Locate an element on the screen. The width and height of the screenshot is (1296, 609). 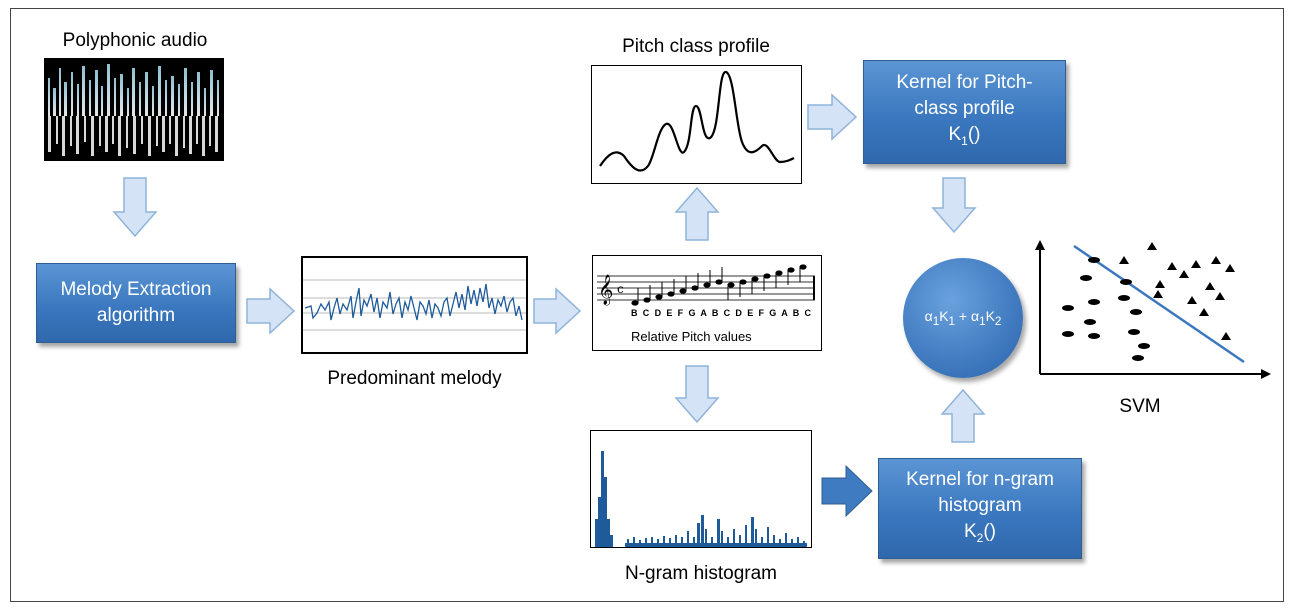
relative-pitch-values-label: Relative Pitch values is located at coordinates (691, 336).